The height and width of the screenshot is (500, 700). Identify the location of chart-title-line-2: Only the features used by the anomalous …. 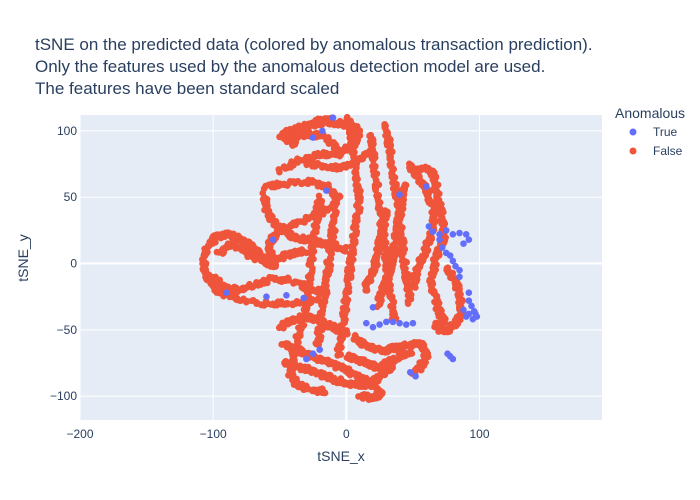
(290, 66).